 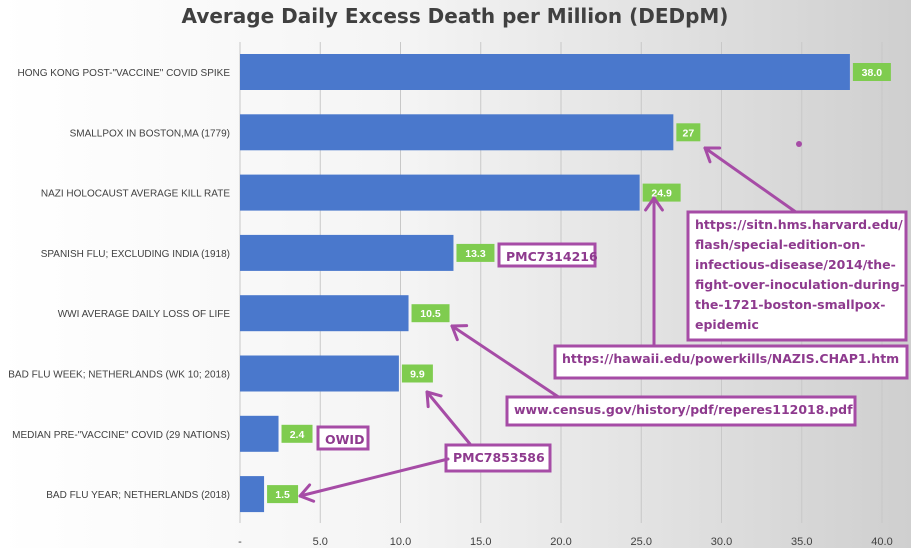 I want to click on category-label: MEDIAN PRE-"VACCINE" COVID (29 NATIONS), so click(x=121, y=435).